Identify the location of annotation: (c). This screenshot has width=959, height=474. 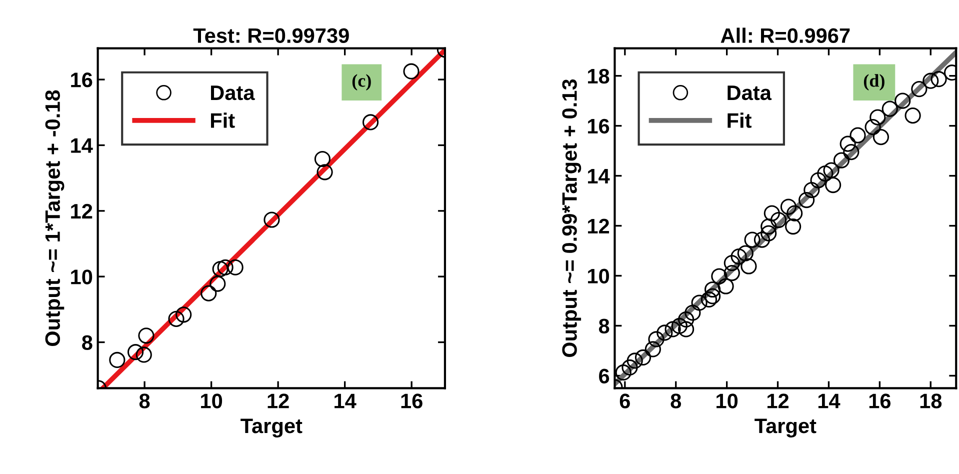
(361, 82).